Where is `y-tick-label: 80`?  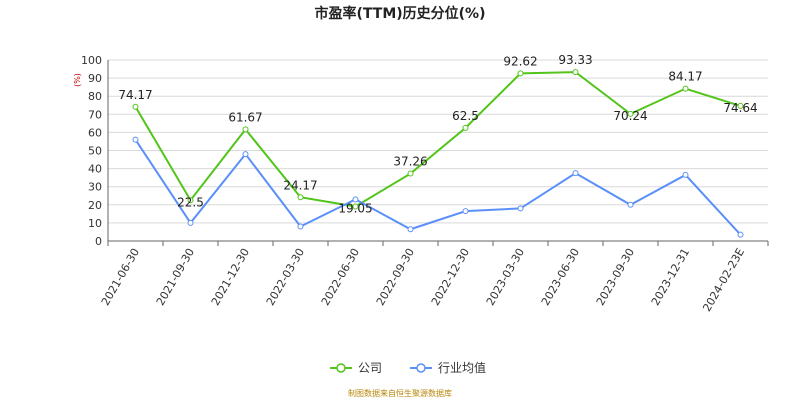
y-tick-label: 80 is located at coordinates (95, 96).